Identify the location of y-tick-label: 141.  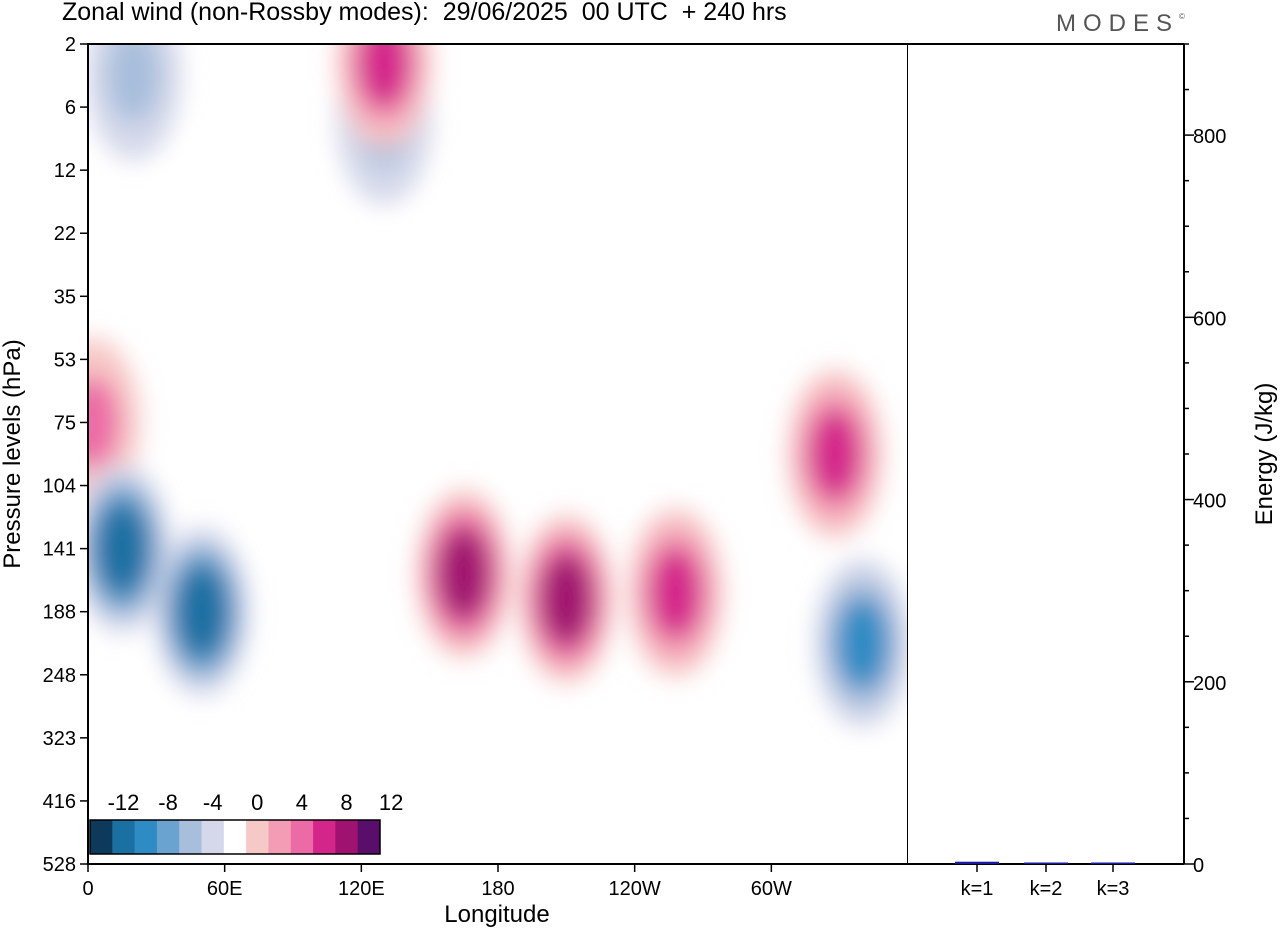
(59, 550).